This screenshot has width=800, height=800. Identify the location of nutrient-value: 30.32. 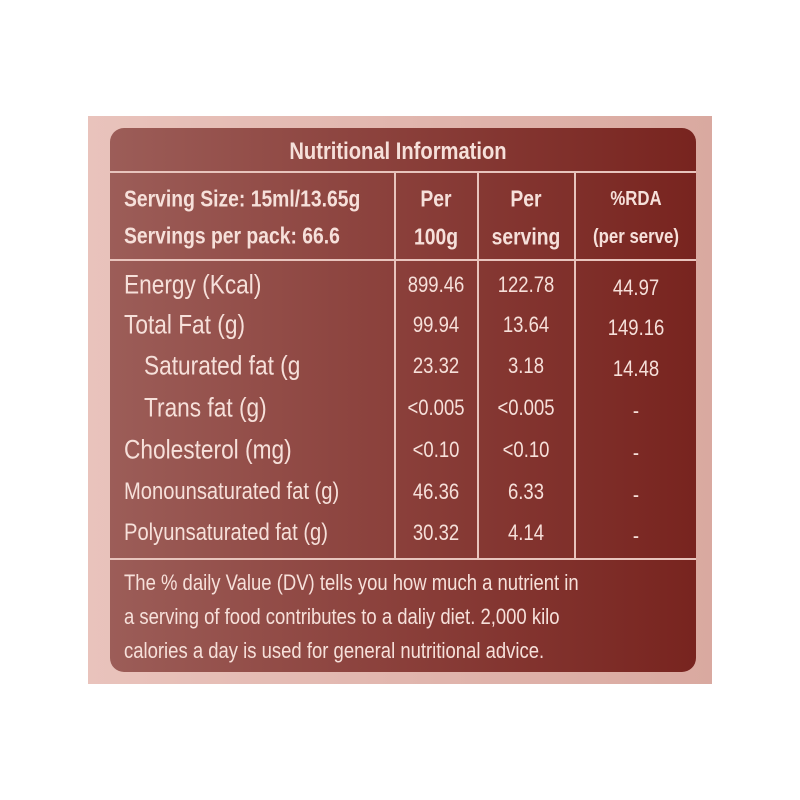
(436, 532).